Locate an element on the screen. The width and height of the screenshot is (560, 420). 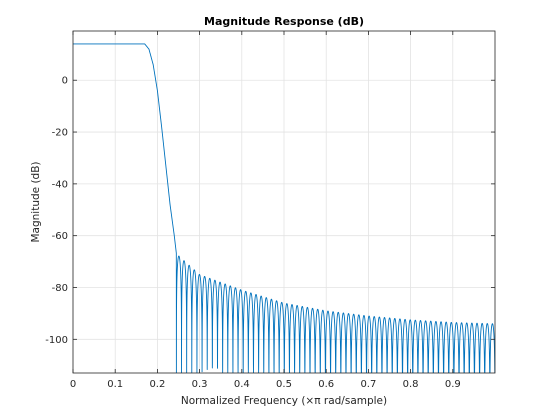
x-tick-label: 0.8 is located at coordinates (411, 384).